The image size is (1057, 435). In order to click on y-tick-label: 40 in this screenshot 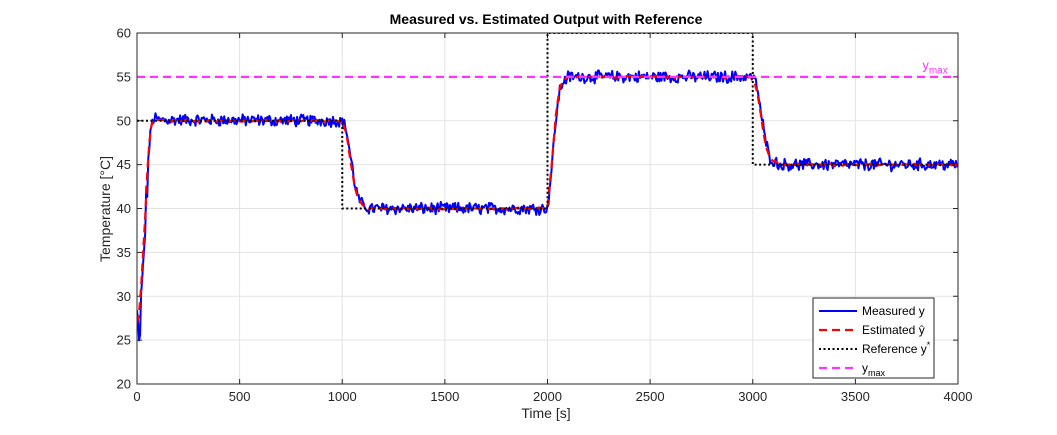, I will do `click(124, 208)`.